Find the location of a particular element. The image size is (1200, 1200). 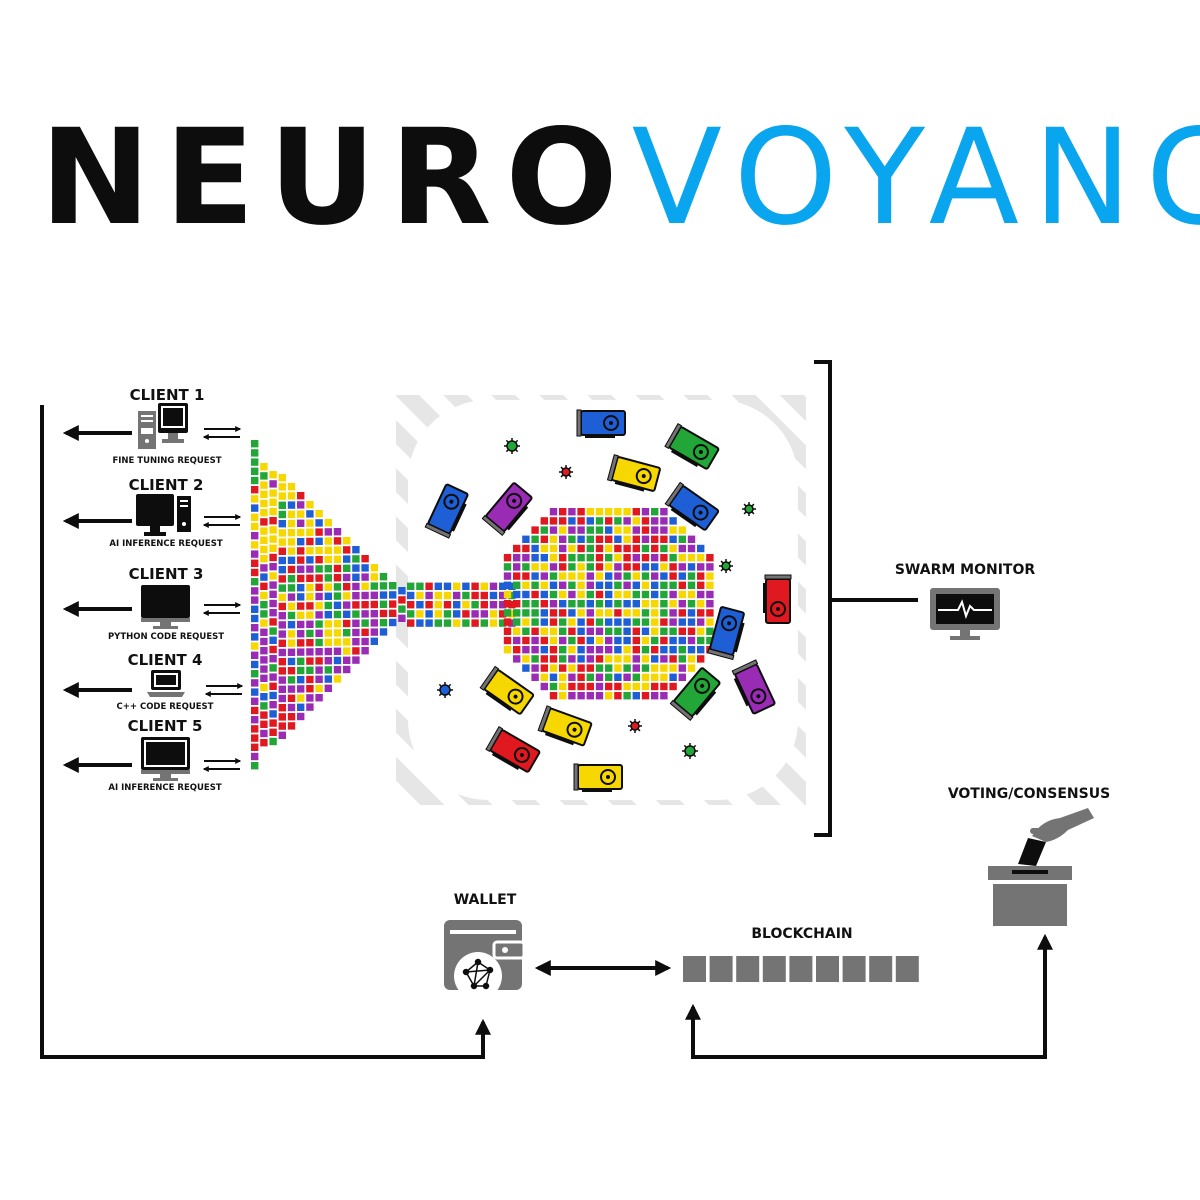

virus-icon is located at coordinates (749, 509).